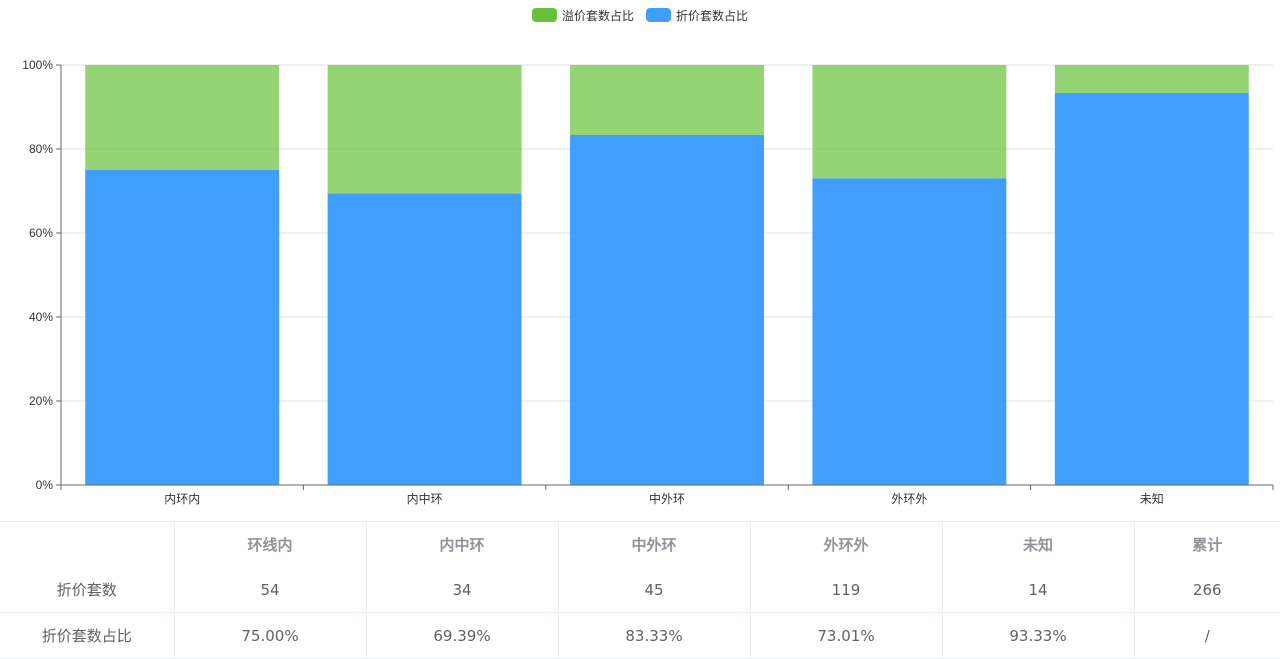 Image resolution: width=1280 pixels, height=659 pixels. Describe the element at coordinates (712, 15) in the screenshot. I see `legend-label-discount: 折价套数占比` at that location.